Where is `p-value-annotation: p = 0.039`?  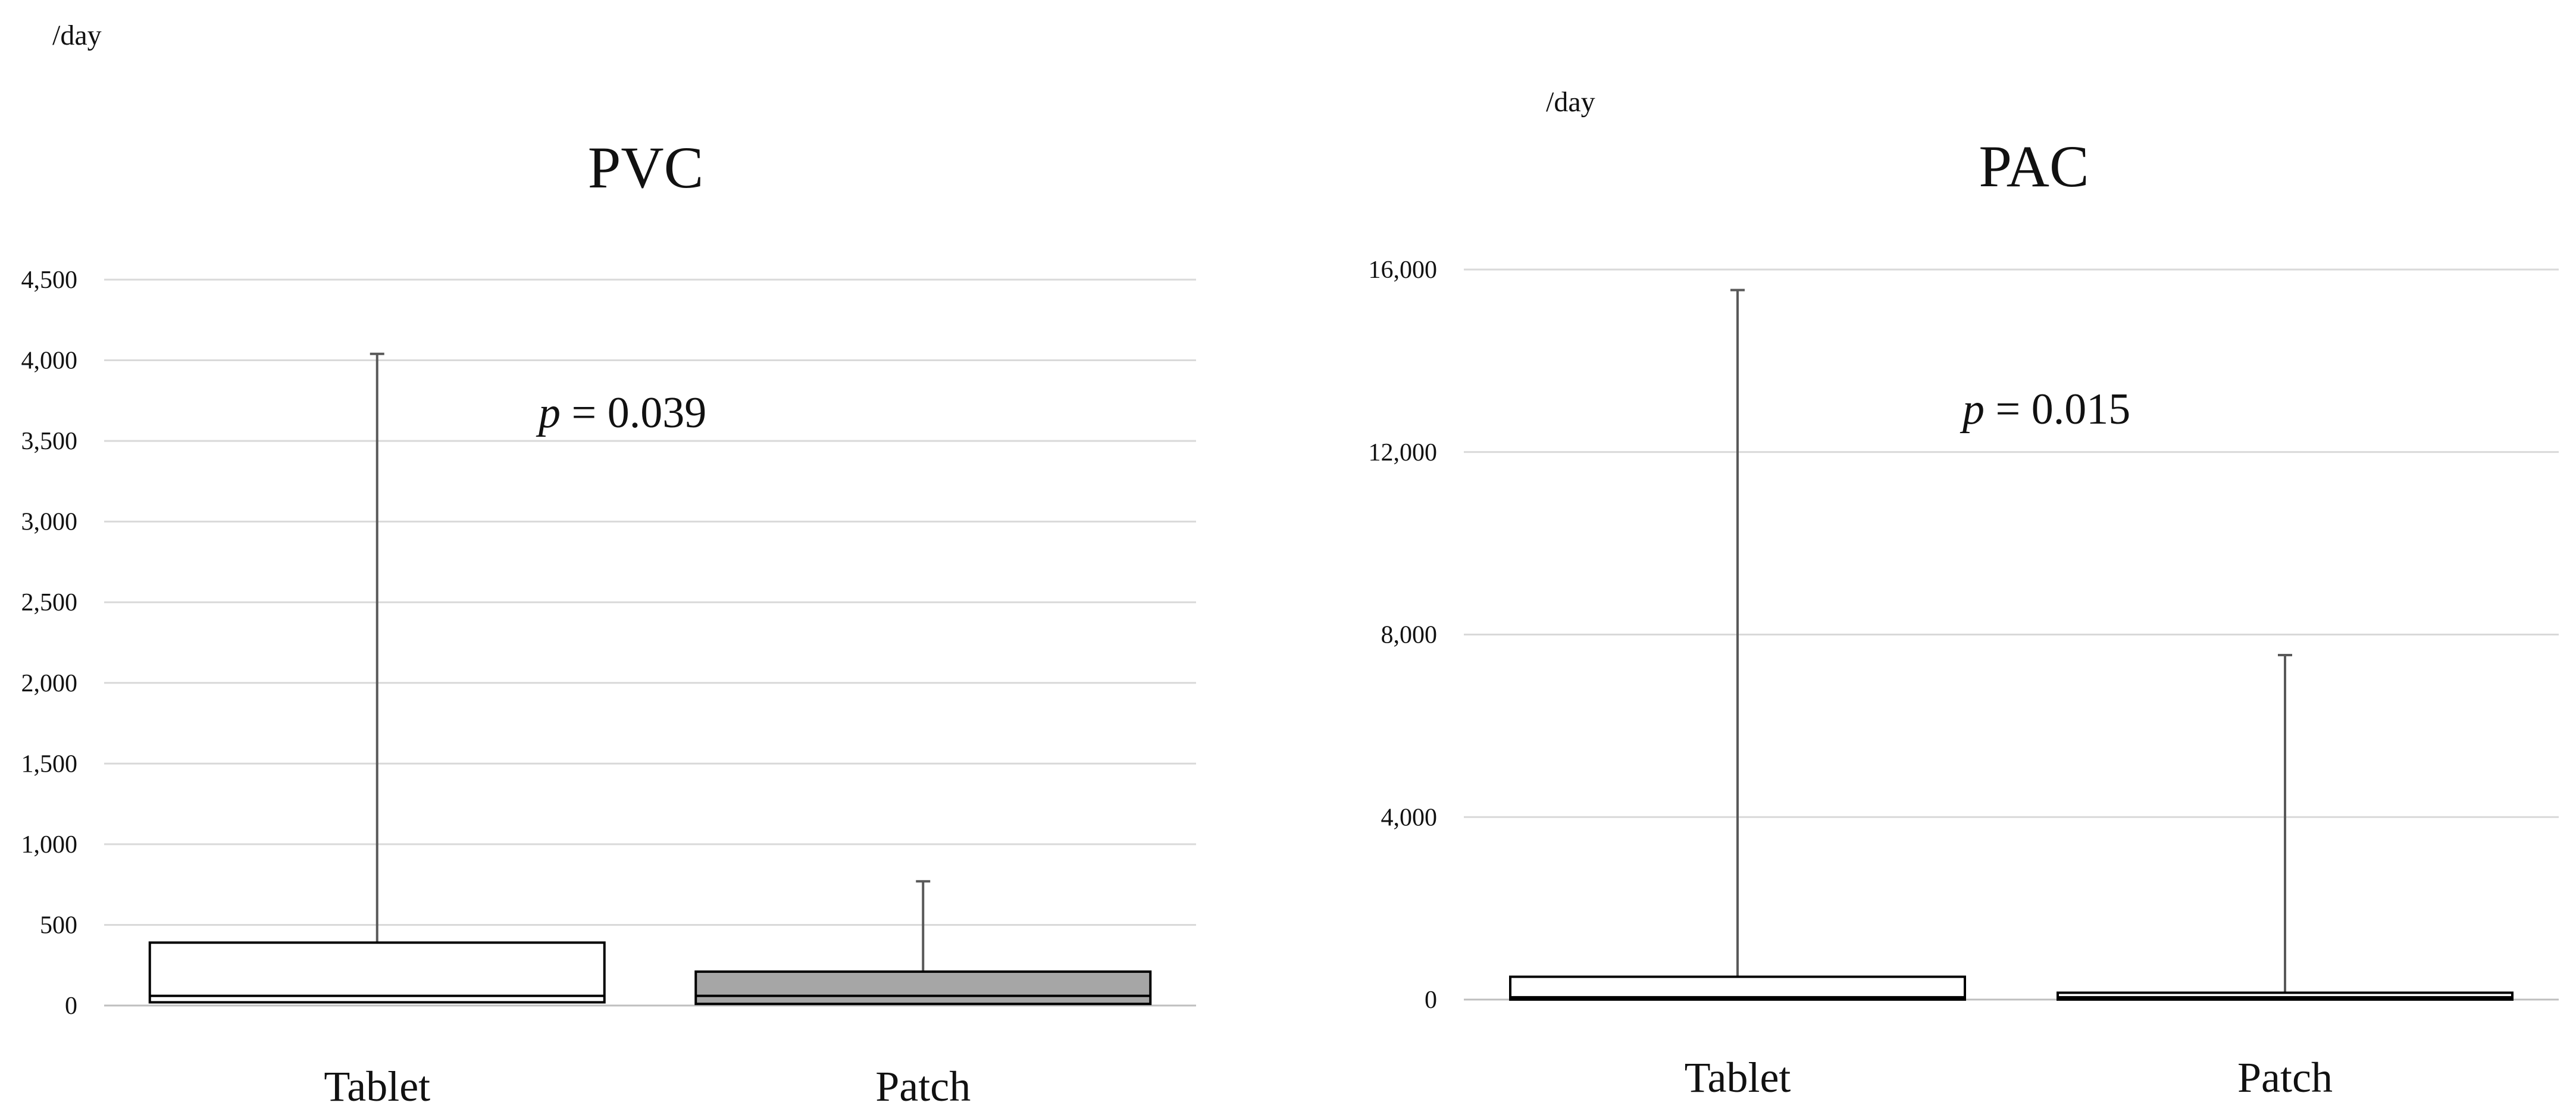 p-value-annotation: p = 0.039 is located at coordinates (621, 413).